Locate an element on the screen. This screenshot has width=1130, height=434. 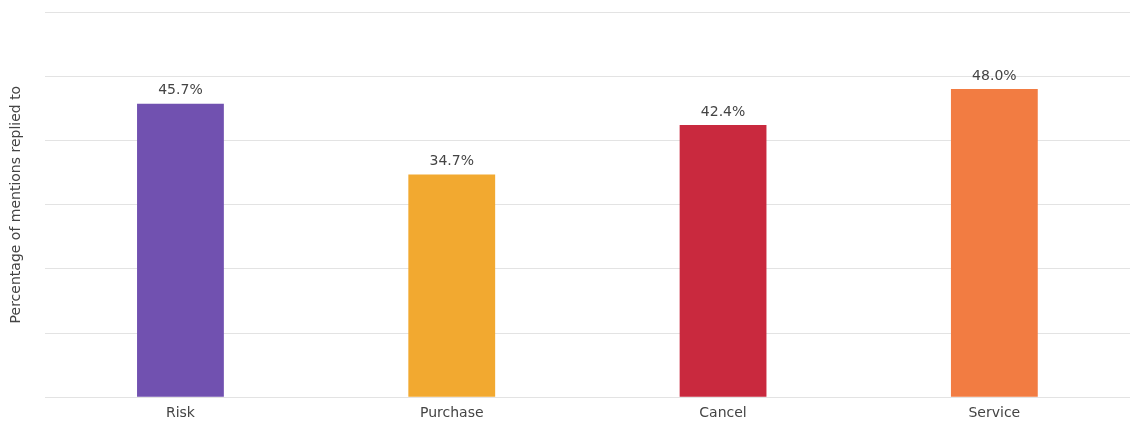
data-label: 34.7% is located at coordinates (451, 160).